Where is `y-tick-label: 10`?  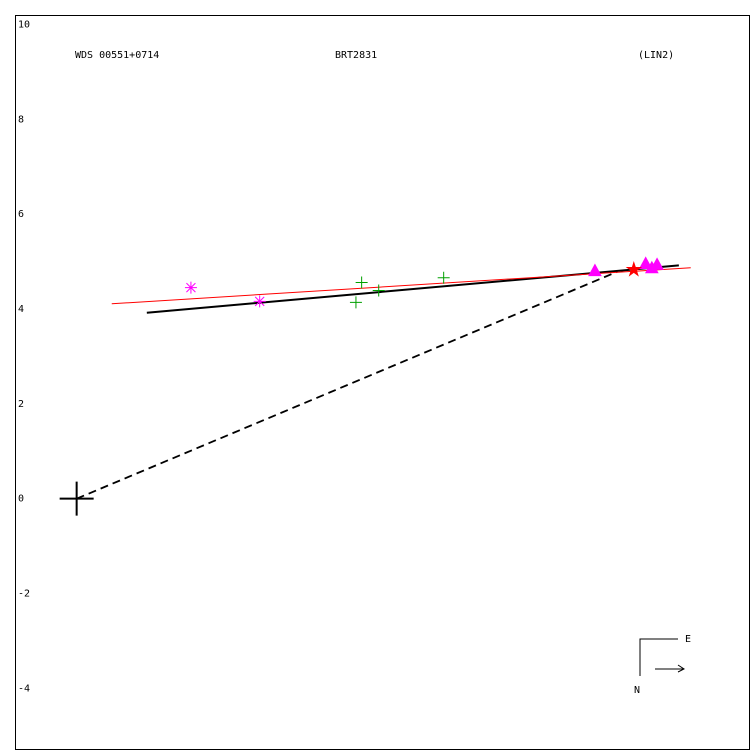
y-tick-label: 10 is located at coordinates (24, 24).